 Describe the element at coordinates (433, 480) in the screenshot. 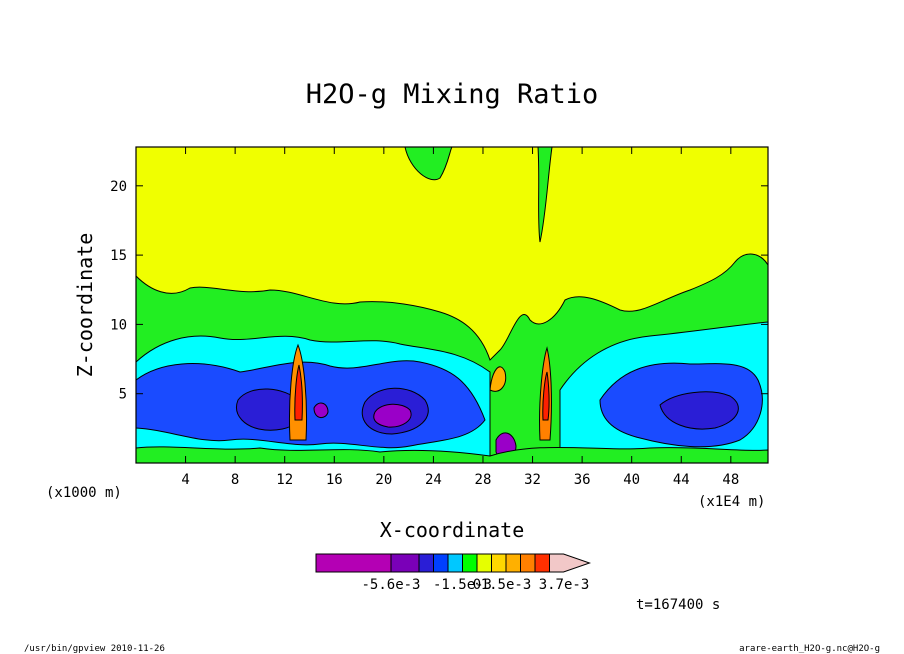

I see `x-tick-label: 24` at that location.